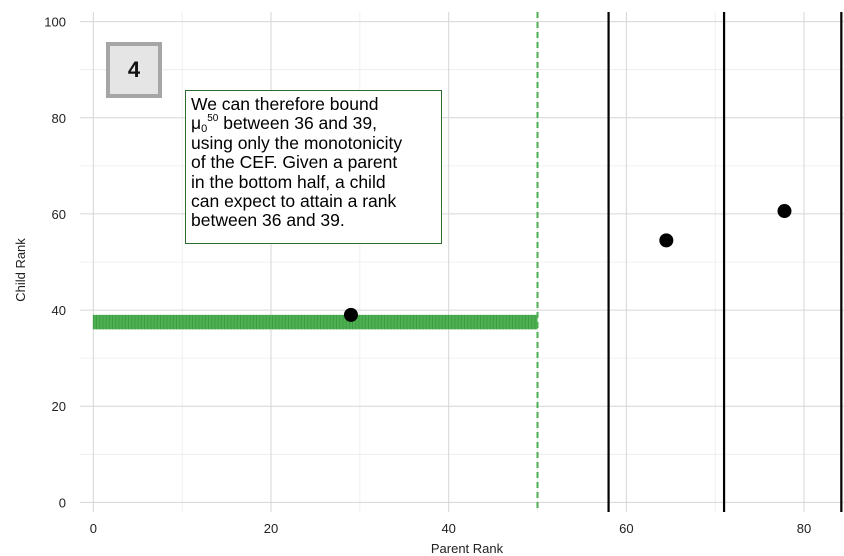  I want to click on mu-subscript: 0, so click(204, 129).